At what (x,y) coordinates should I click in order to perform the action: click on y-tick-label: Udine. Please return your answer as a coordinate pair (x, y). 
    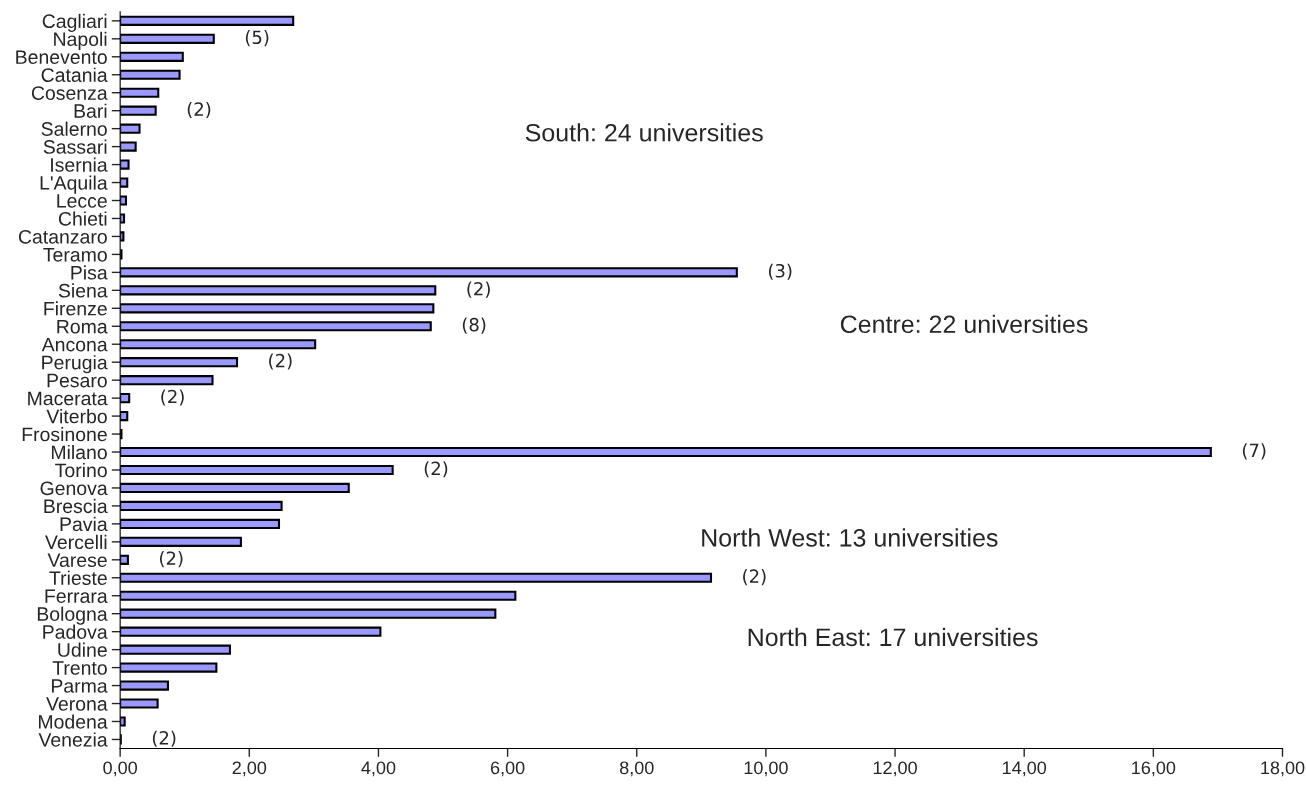
    Looking at the image, I should click on (82, 649).